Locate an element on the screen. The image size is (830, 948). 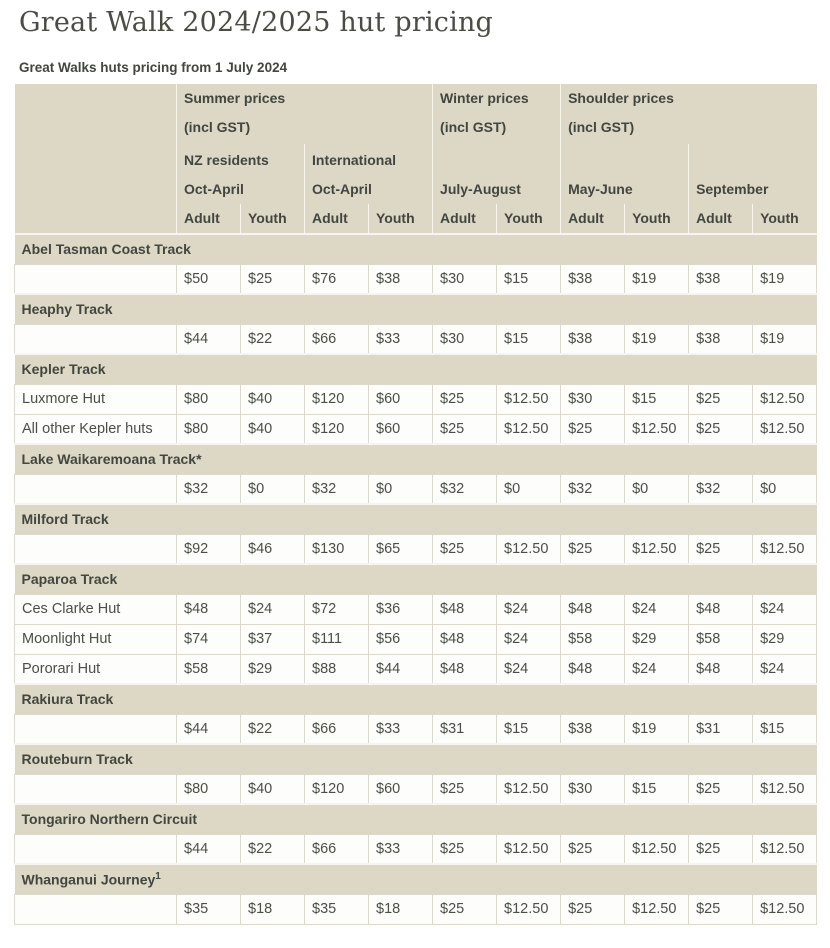
track-name-cell: Paparoa Track is located at coordinates (415, 578).